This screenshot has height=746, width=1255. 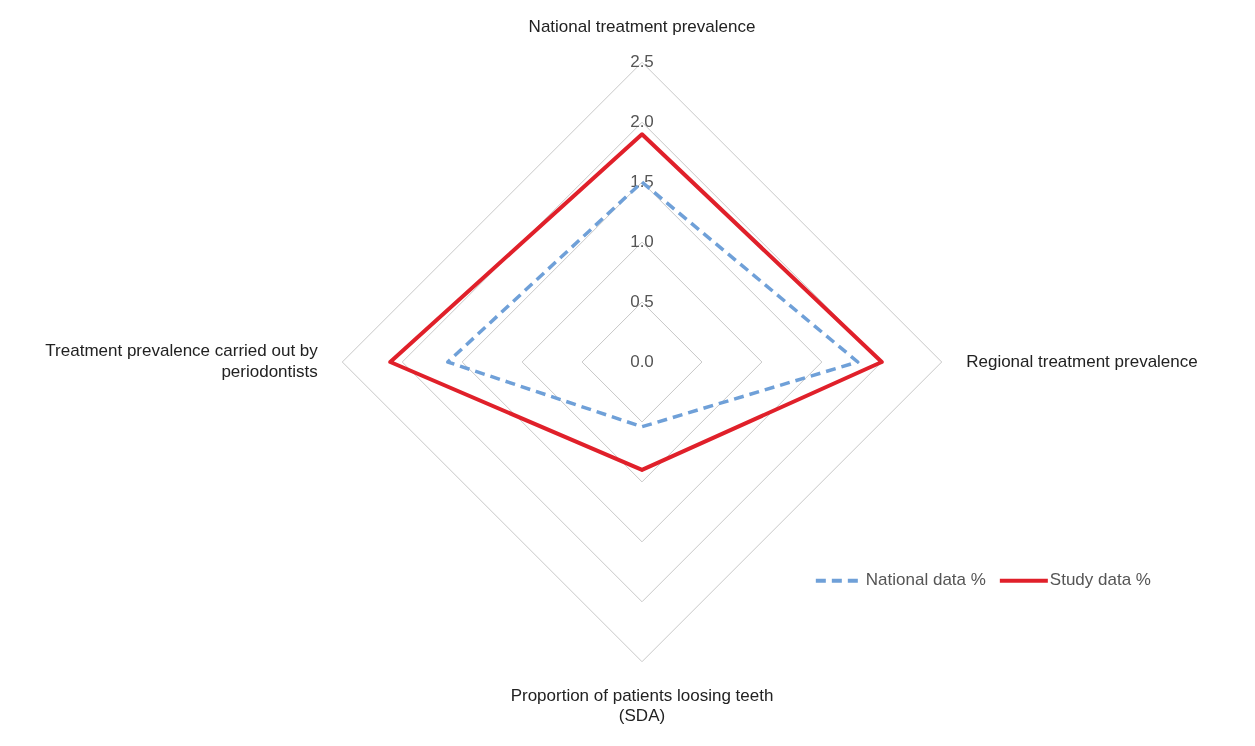 What do you see at coordinates (642, 241) in the screenshot?
I see `y-tick-label: 1.0` at bounding box center [642, 241].